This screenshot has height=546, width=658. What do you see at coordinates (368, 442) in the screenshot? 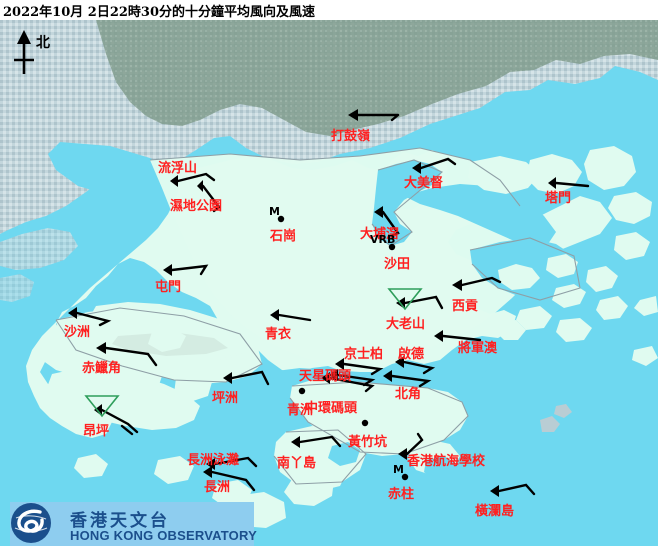
I see `station-label-23: 黃竹坑` at bounding box center [368, 442].